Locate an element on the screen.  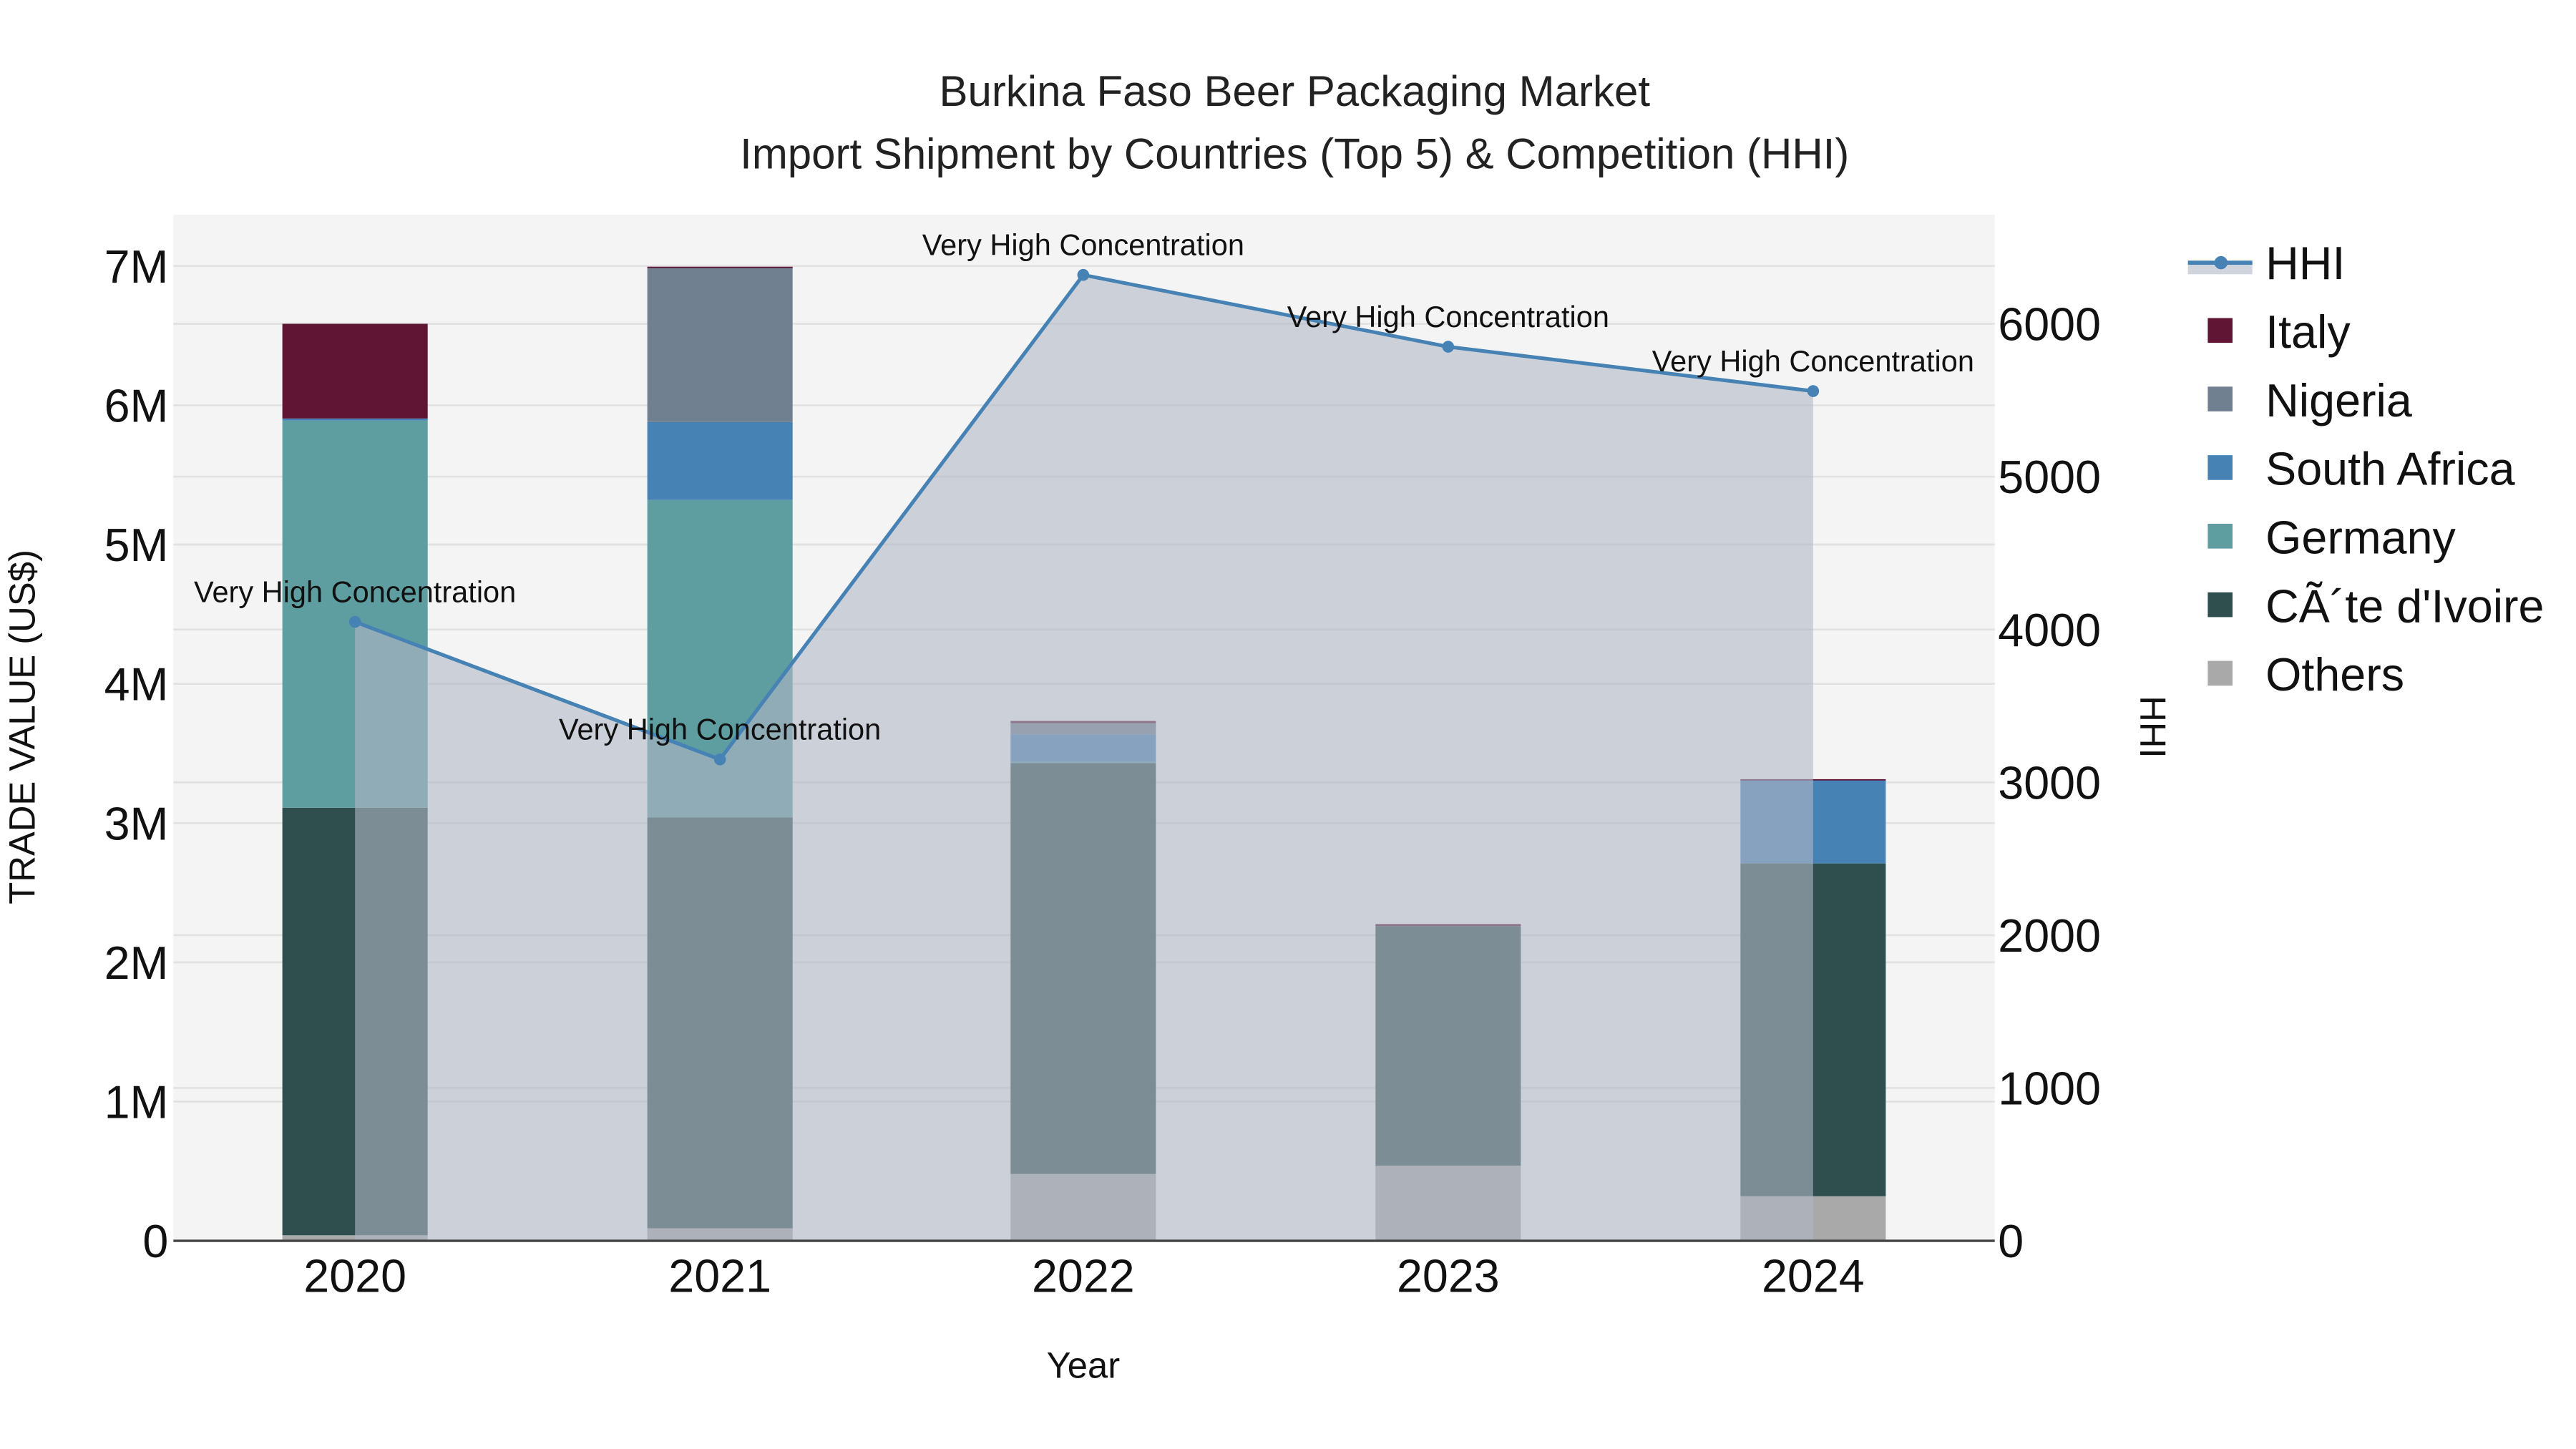
x-axis-ticks: 2020 2021 2022 2023 2024 is located at coordinates (1083, 1276).